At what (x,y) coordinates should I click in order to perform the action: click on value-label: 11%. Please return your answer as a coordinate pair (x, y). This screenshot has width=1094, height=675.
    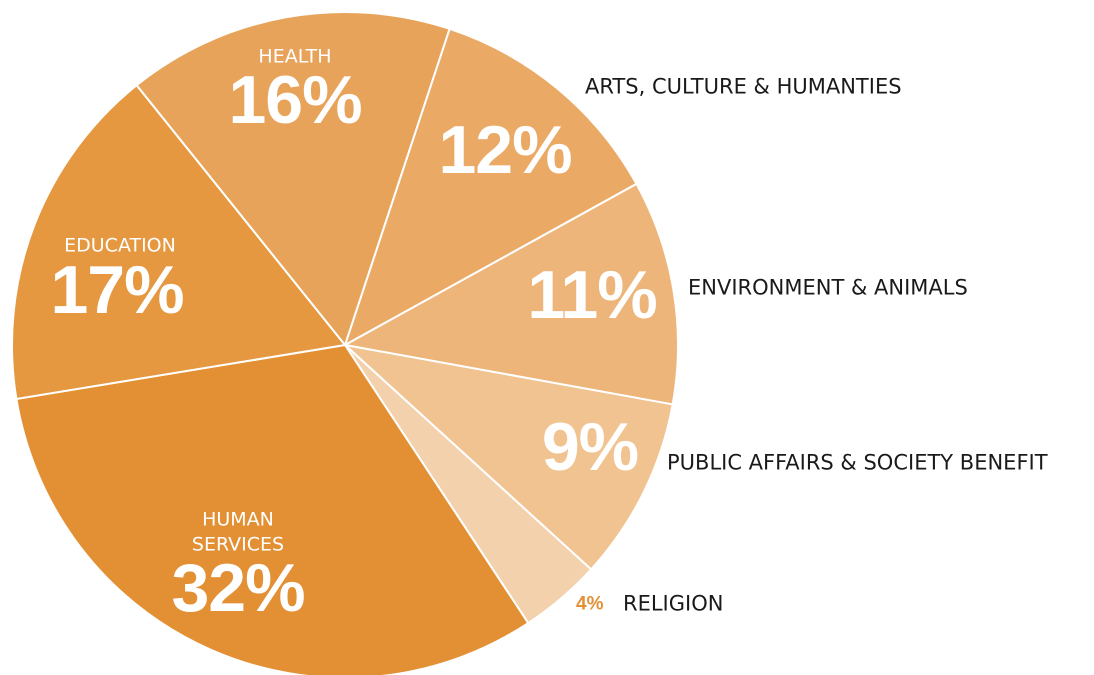
    Looking at the image, I should click on (592, 295).